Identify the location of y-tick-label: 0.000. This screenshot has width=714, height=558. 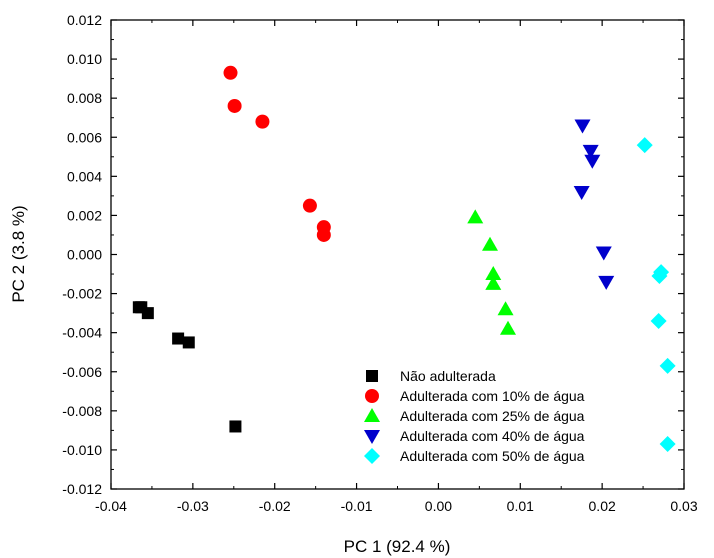
(84, 255).